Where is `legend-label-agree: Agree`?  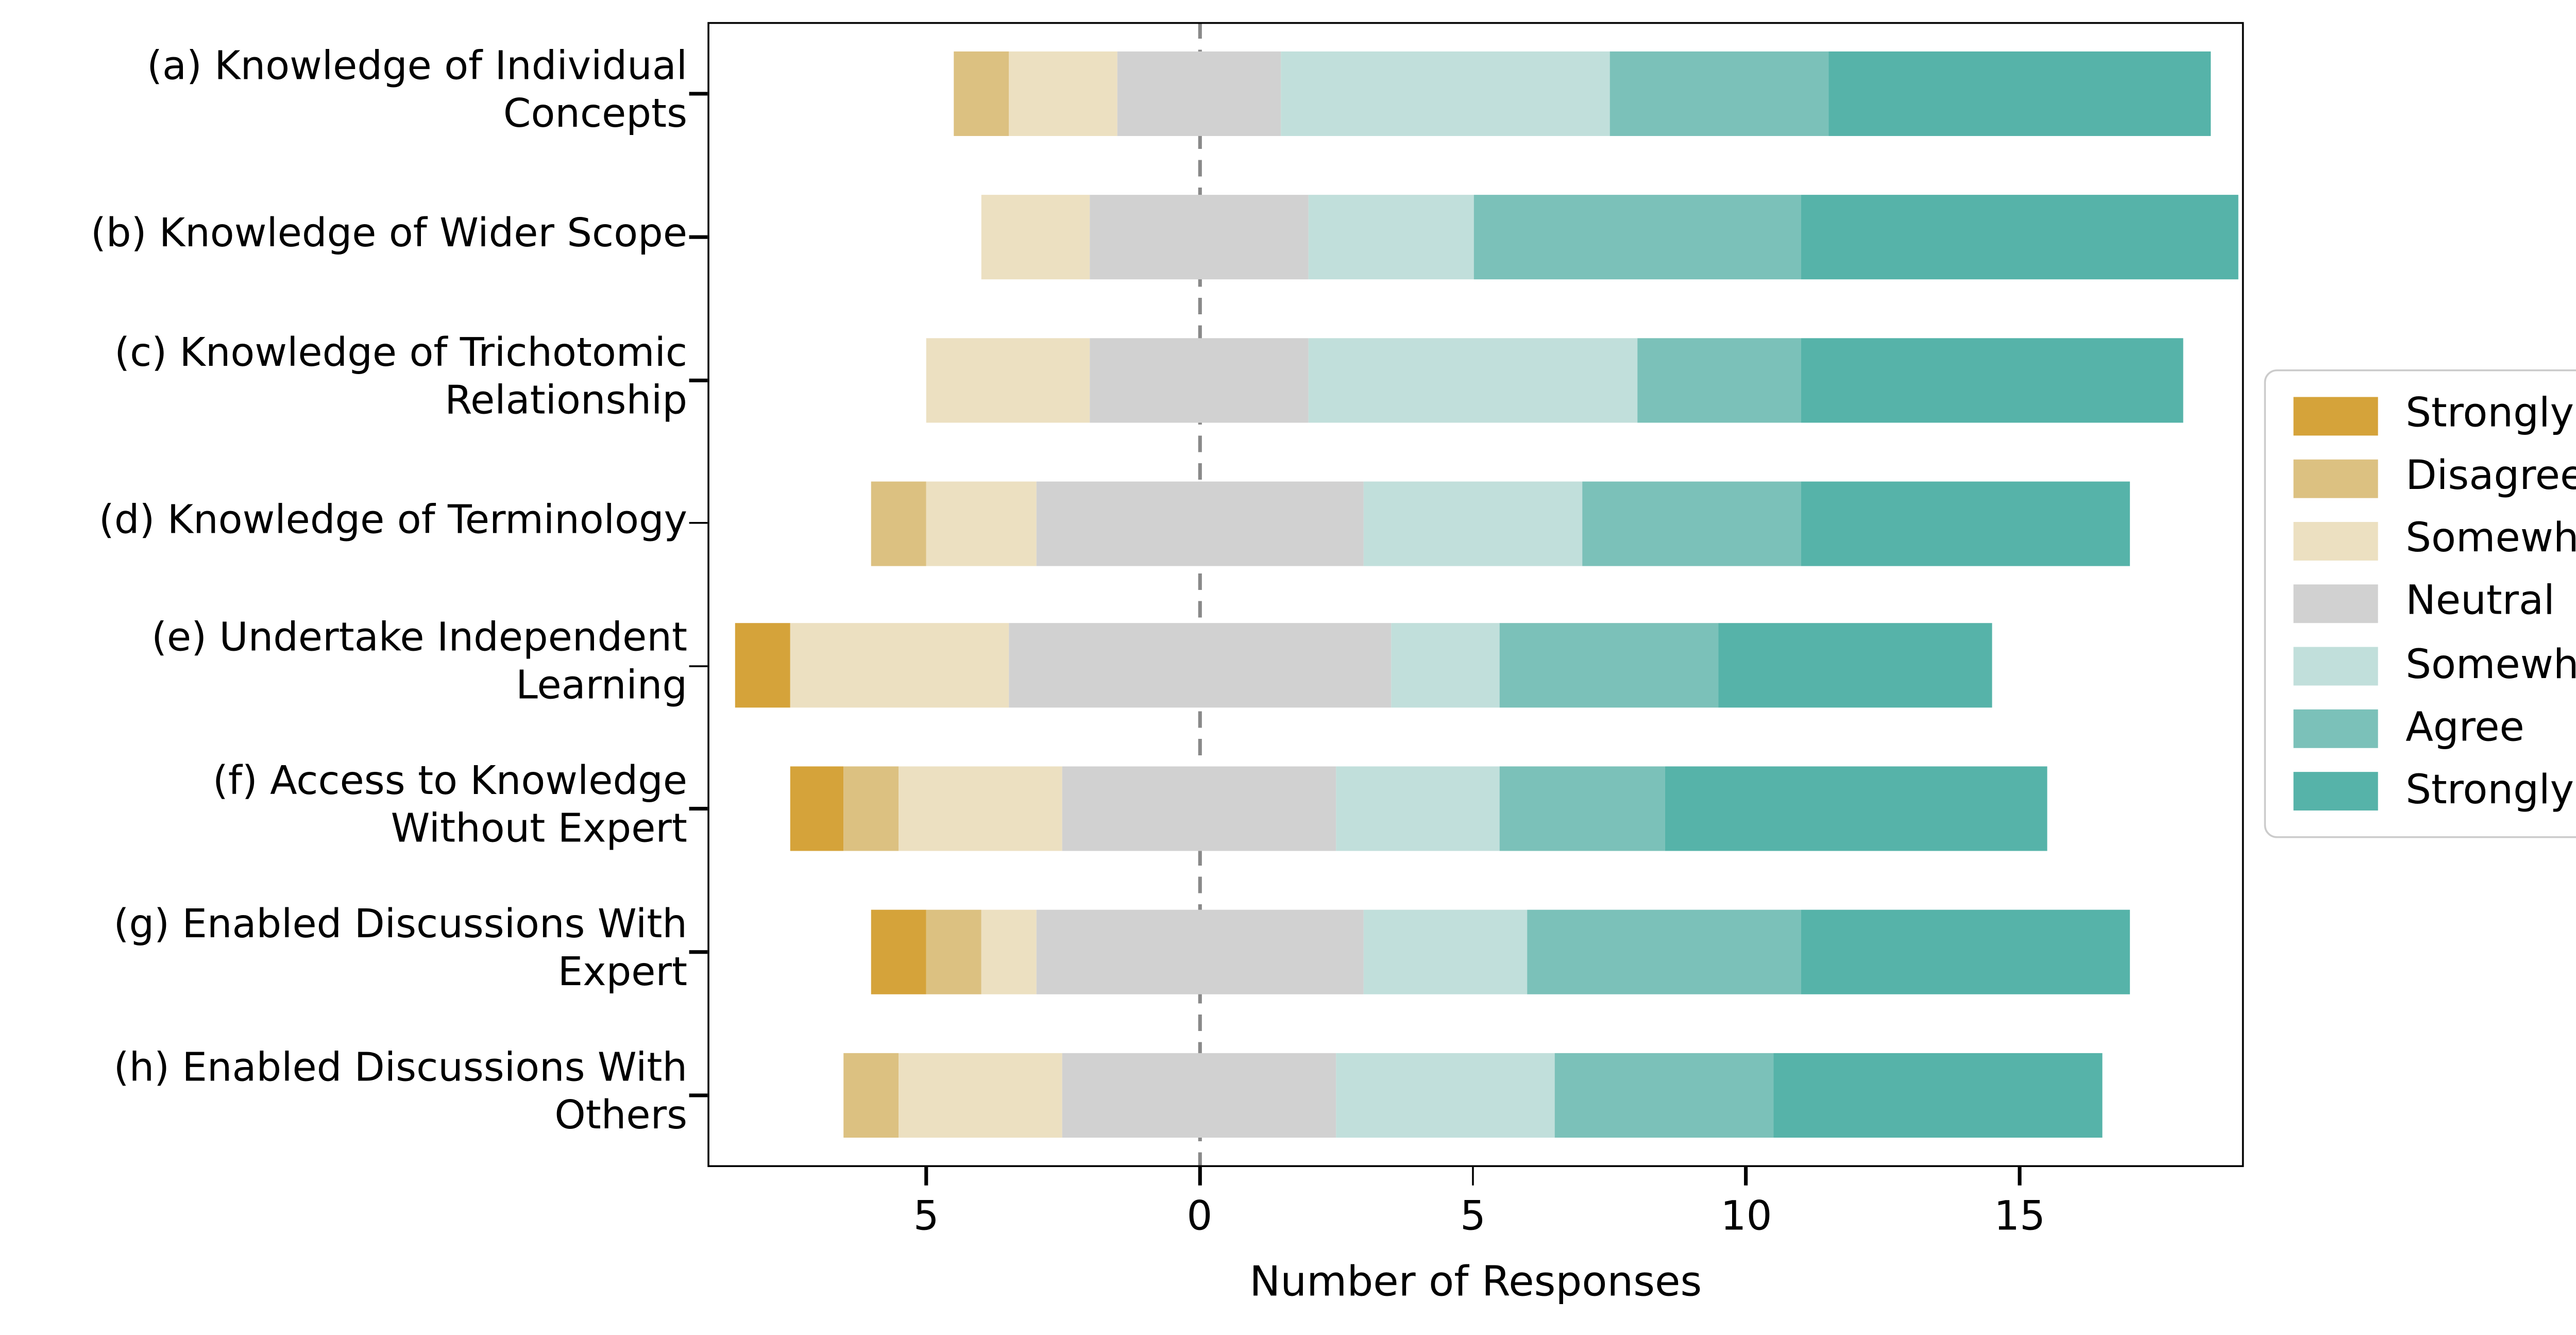 legend-label-agree: Agree is located at coordinates (2464, 728).